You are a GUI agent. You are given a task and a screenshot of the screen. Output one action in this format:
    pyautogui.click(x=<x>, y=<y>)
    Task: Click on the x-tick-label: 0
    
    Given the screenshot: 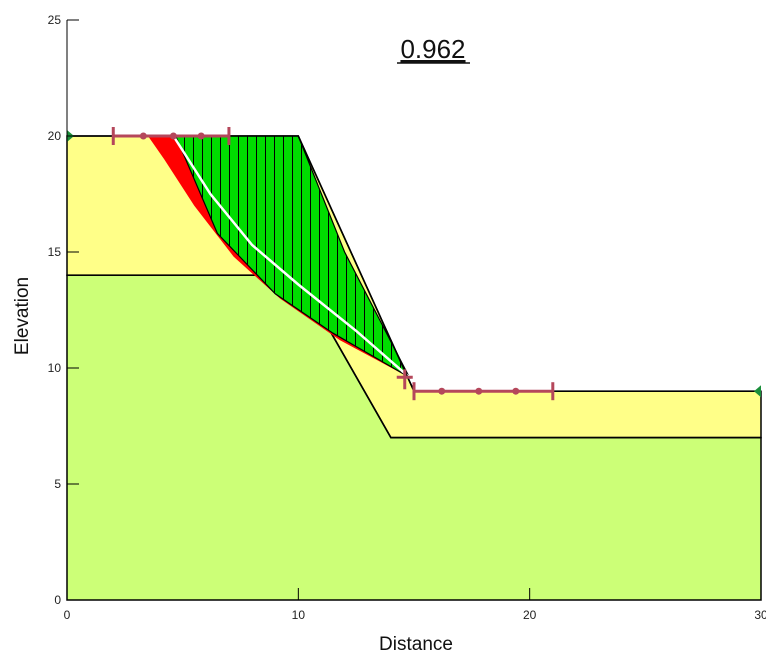 What is the action you would take?
    pyautogui.click(x=67, y=615)
    